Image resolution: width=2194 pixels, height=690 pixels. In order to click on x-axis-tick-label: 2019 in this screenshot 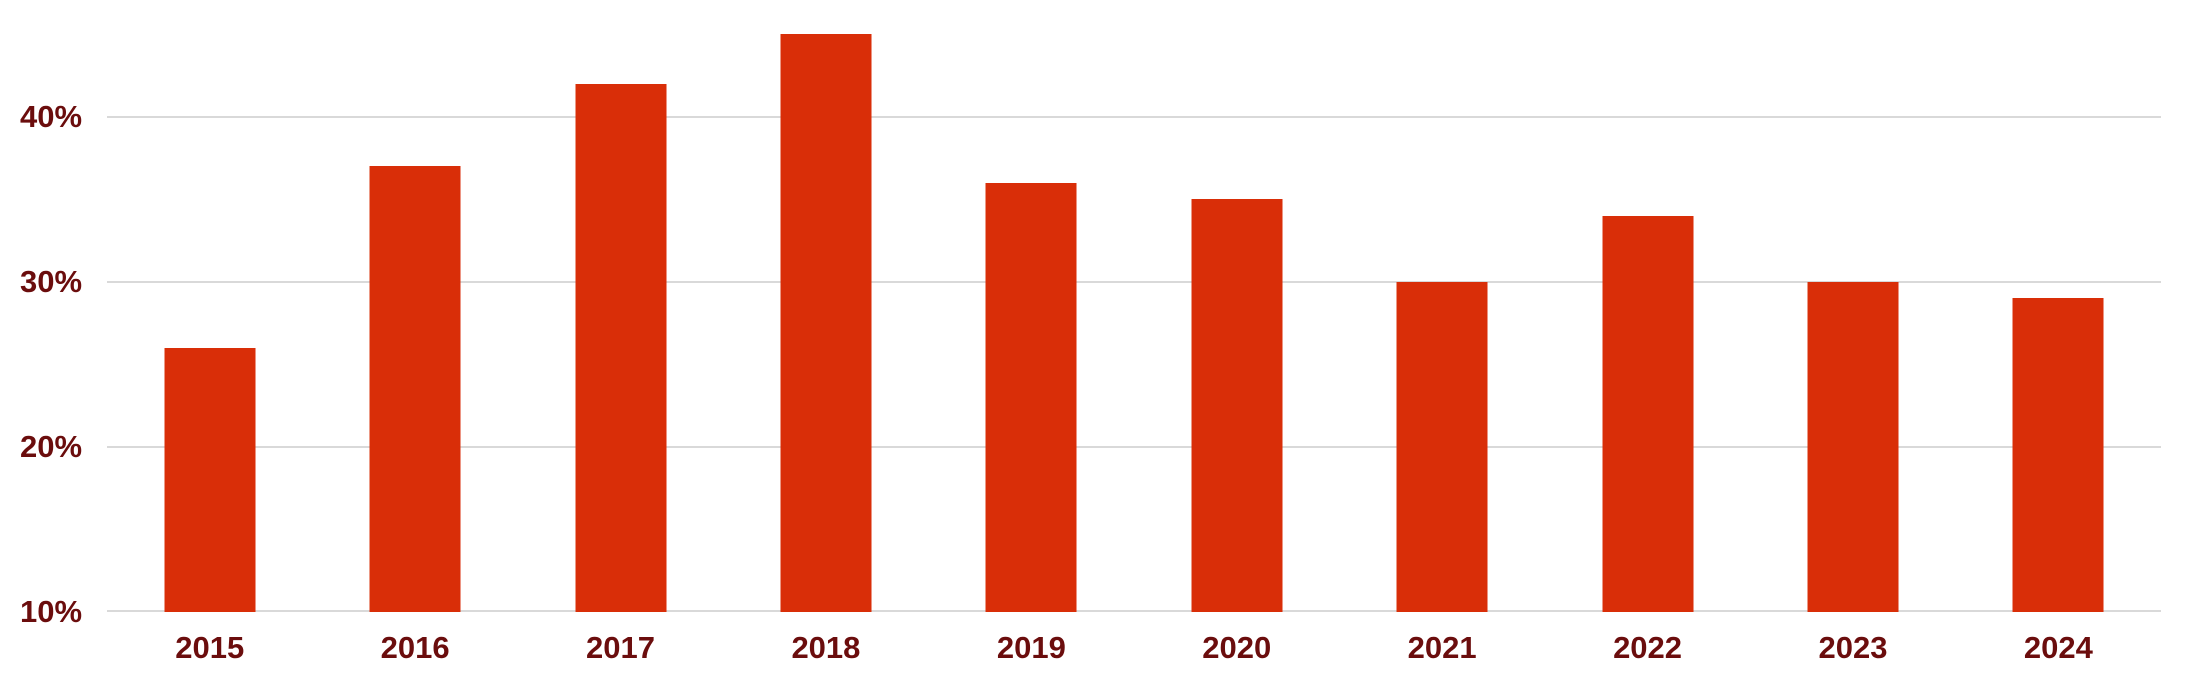, I will do `click(1031, 647)`.